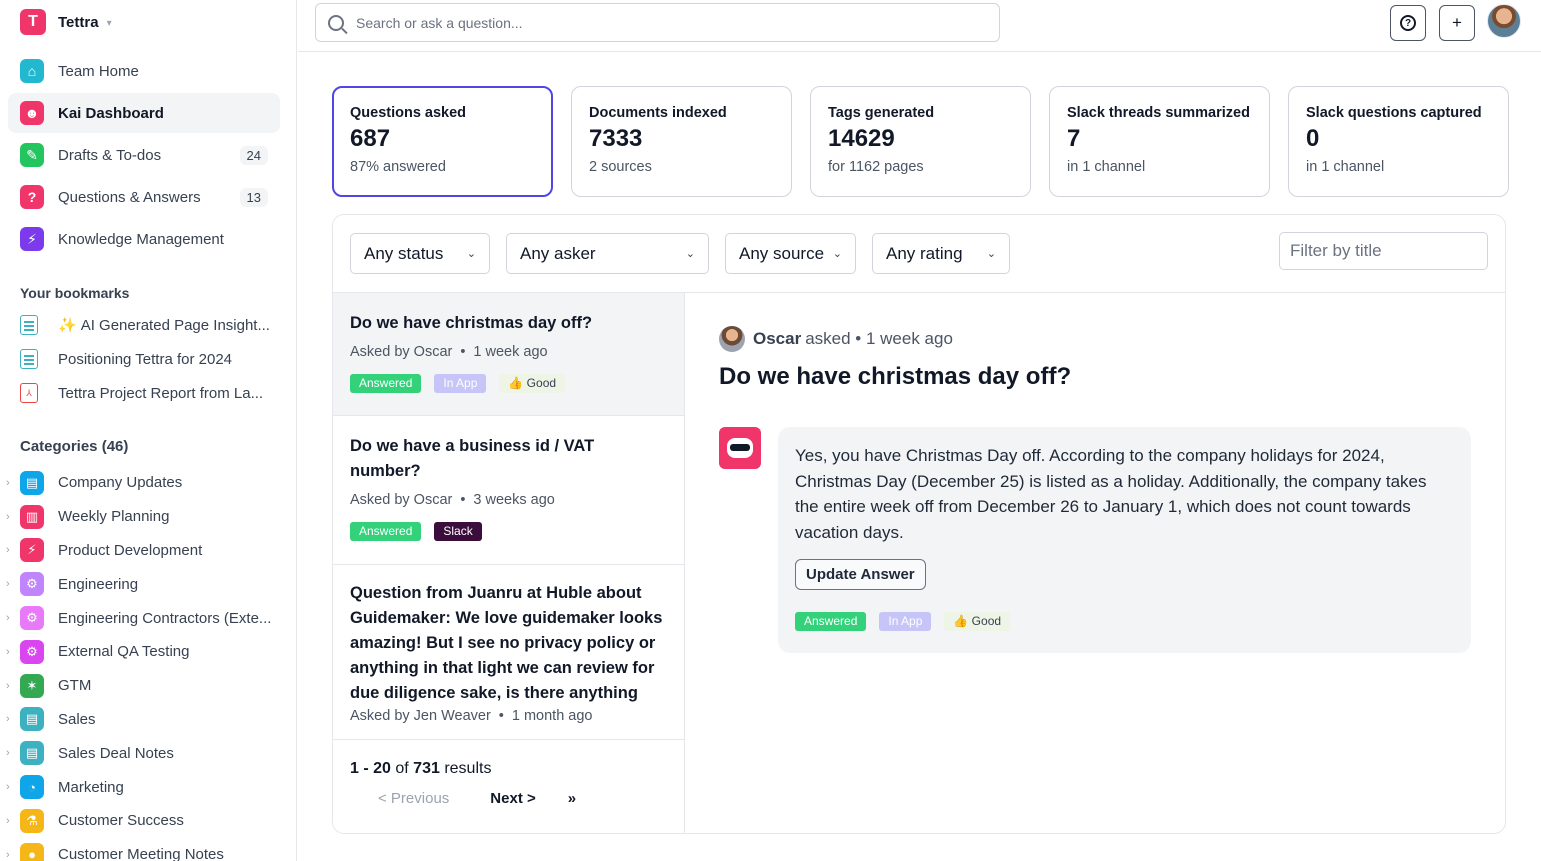 This screenshot has height=861, width=1541. What do you see at coordinates (29, 325) in the screenshot?
I see `document-icon` at bounding box center [29, 325].